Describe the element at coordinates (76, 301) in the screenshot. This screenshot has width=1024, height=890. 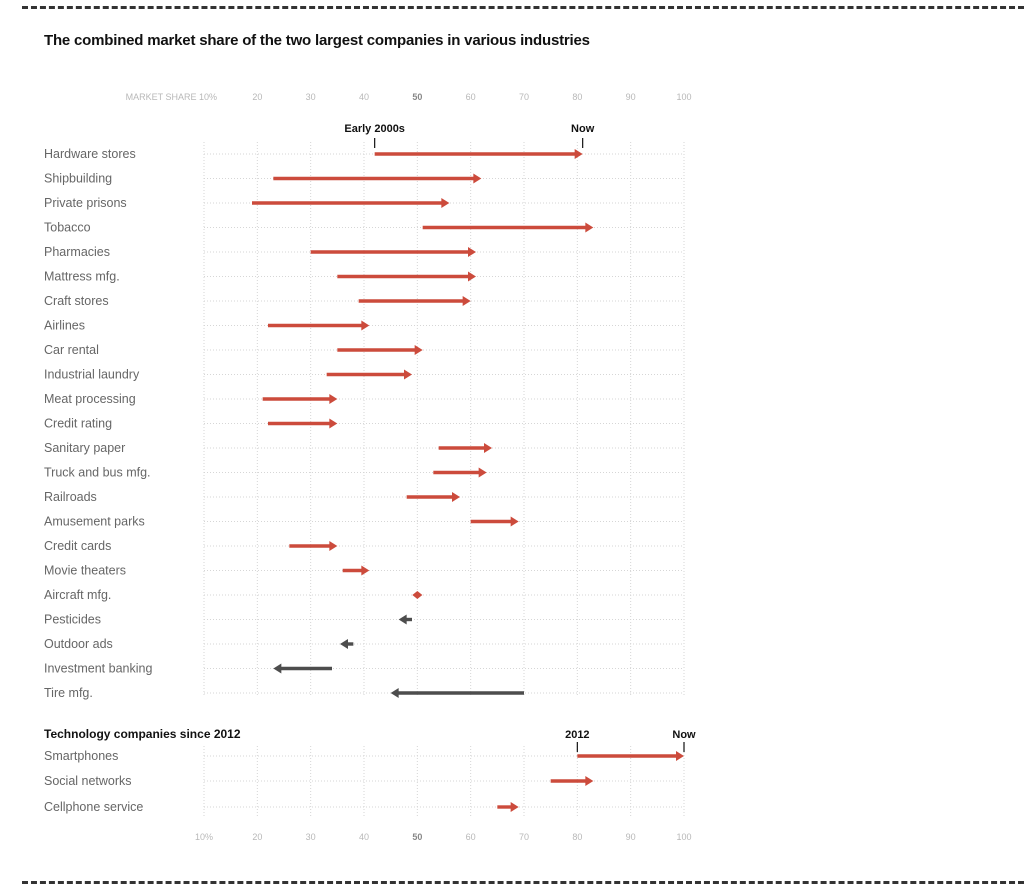
I see `row-label: Craft stores` at that location.